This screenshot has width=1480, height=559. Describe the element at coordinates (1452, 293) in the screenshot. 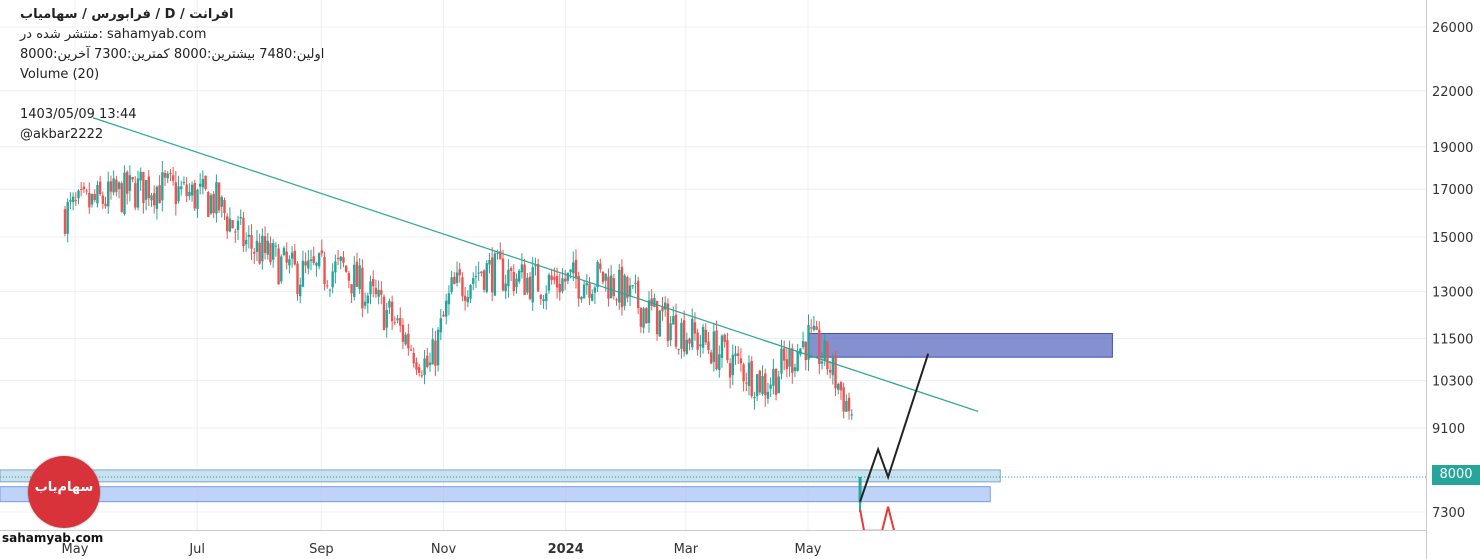

I see `y-tick-label: 13000` at that location.